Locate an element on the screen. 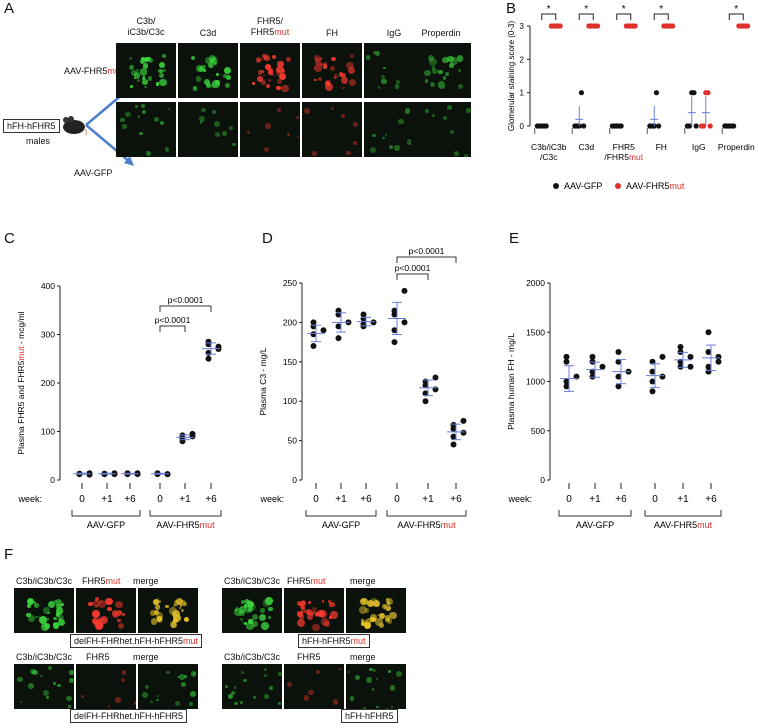 The width and height of the screenshot is (758, 728). group-label-d: AAV-GFP is located at coordinates (341, 525).